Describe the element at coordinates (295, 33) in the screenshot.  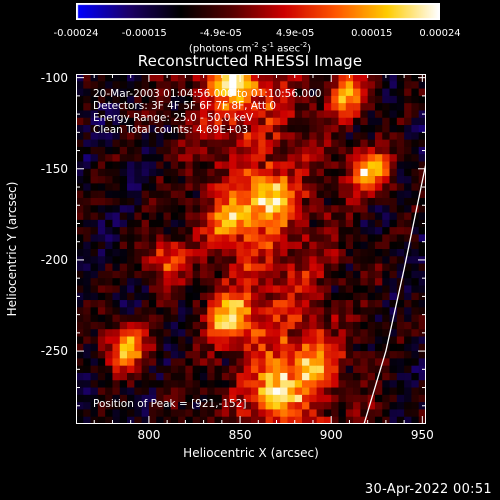
I see `colorbar-tick-label: 4.9e-05` at that location.